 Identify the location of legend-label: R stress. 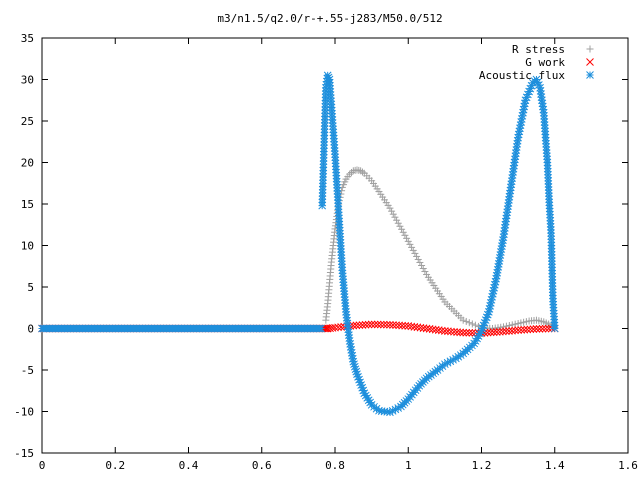
(538, 49).